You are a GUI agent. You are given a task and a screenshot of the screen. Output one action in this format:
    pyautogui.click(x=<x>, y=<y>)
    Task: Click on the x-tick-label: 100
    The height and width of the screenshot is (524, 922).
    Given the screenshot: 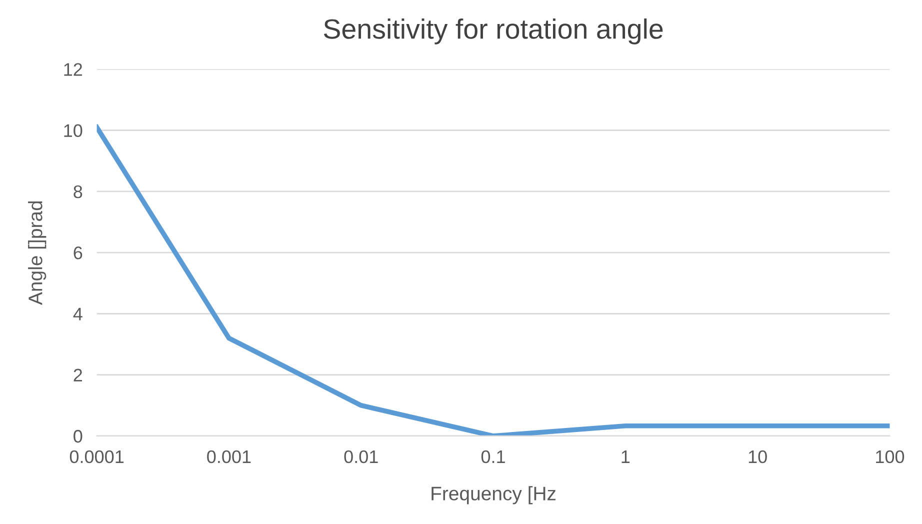 What is the action you would take?
    pyautogui.click(x=890, y=457)
    